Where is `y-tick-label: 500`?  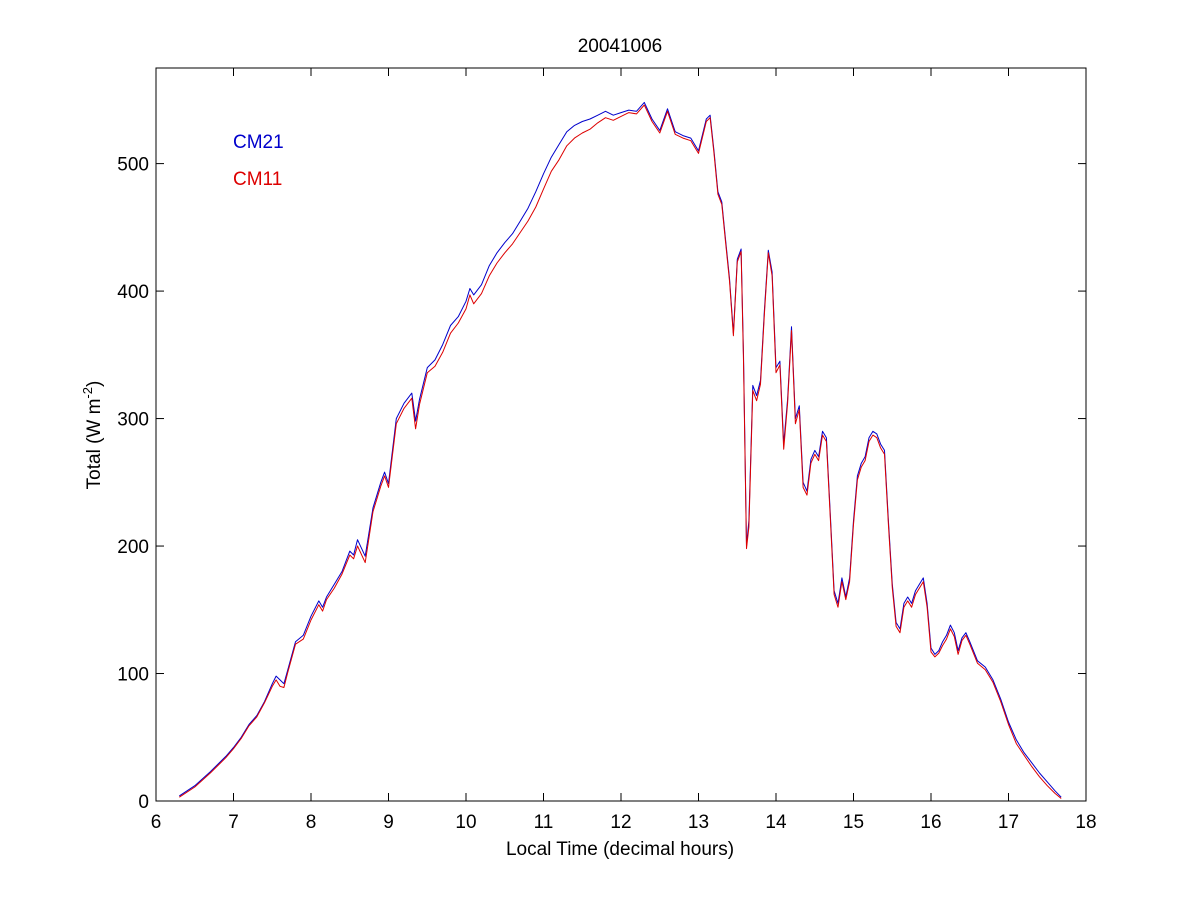
y-tick-label: 500 is located at coordinates (133, 165).